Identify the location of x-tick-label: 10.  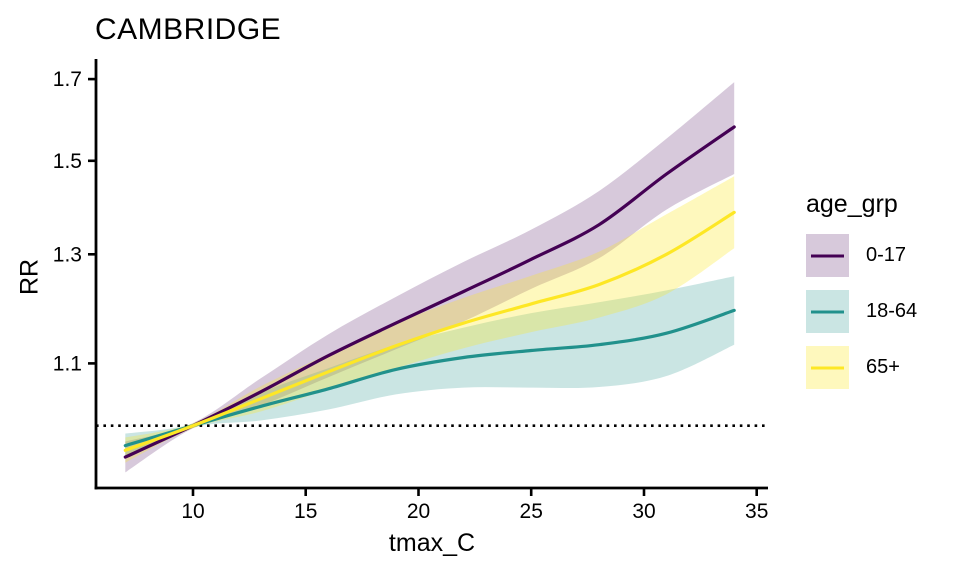
(192, 511).